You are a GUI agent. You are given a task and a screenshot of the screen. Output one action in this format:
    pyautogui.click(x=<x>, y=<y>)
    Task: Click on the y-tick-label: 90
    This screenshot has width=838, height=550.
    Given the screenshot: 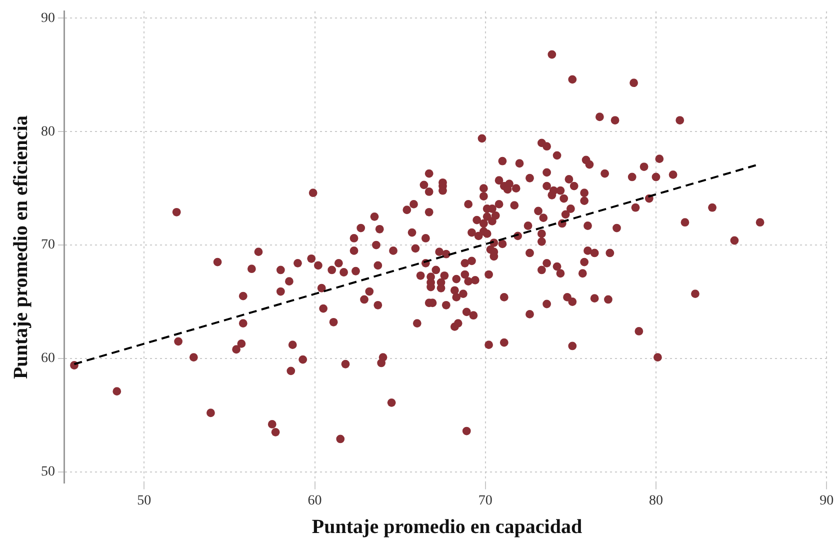 What is the action you would take?
    pyautogui.click(x=48, y=18)
    